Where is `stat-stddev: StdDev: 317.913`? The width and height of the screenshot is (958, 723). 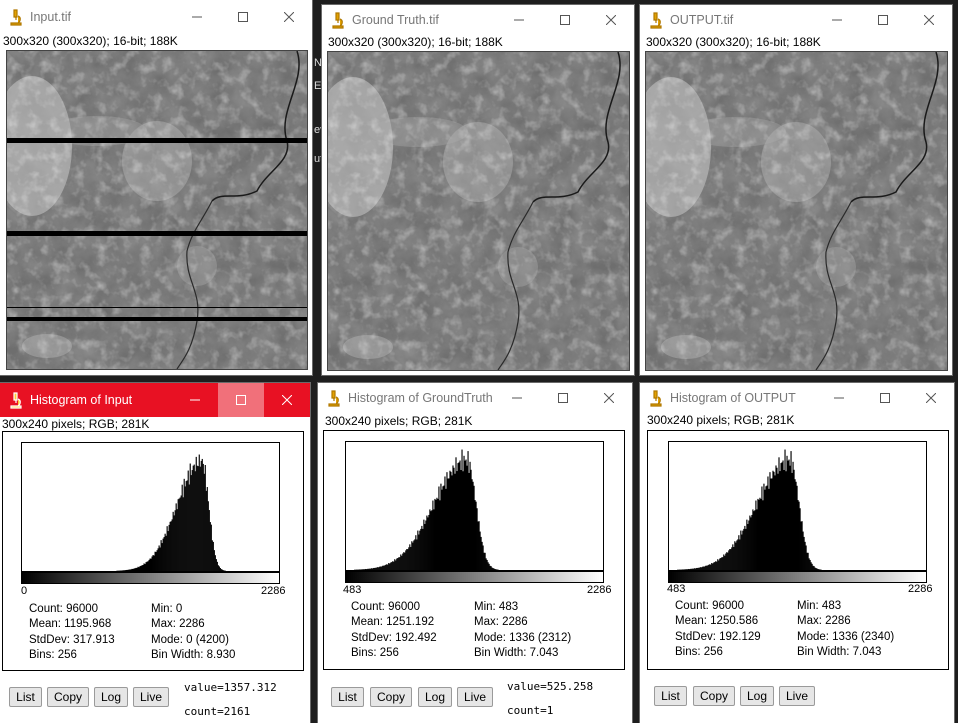 stat-stddev: StdDev: 317.913 is located at coordinates (72, 639).